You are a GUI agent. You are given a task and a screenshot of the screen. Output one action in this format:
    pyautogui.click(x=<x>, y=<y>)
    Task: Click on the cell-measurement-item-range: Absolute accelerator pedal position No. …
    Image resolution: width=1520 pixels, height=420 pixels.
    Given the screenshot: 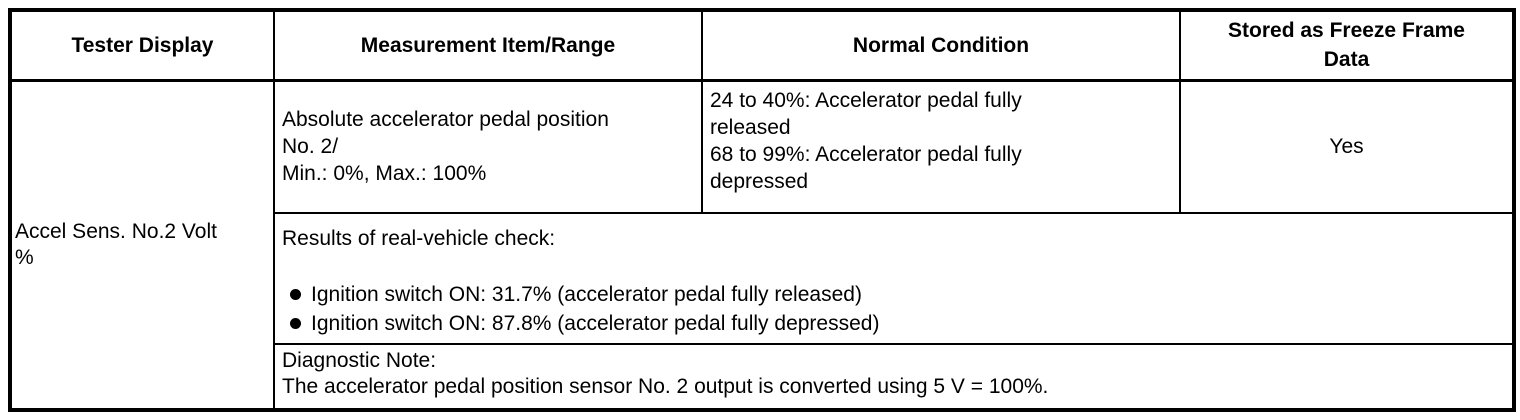 What is the action you would take?
    pyautogui.click(x=488, y=146)
    